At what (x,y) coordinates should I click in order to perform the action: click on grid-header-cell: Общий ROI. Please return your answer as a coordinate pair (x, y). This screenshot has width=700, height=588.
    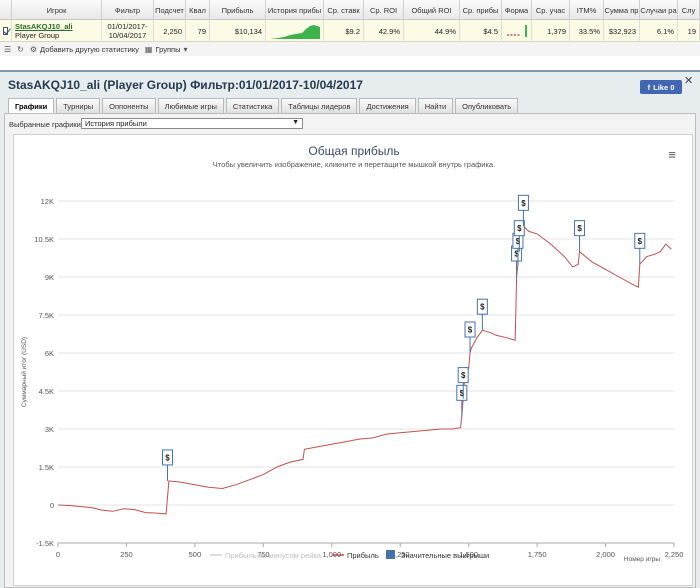
    Looking at the image, I should click on (432, 10).